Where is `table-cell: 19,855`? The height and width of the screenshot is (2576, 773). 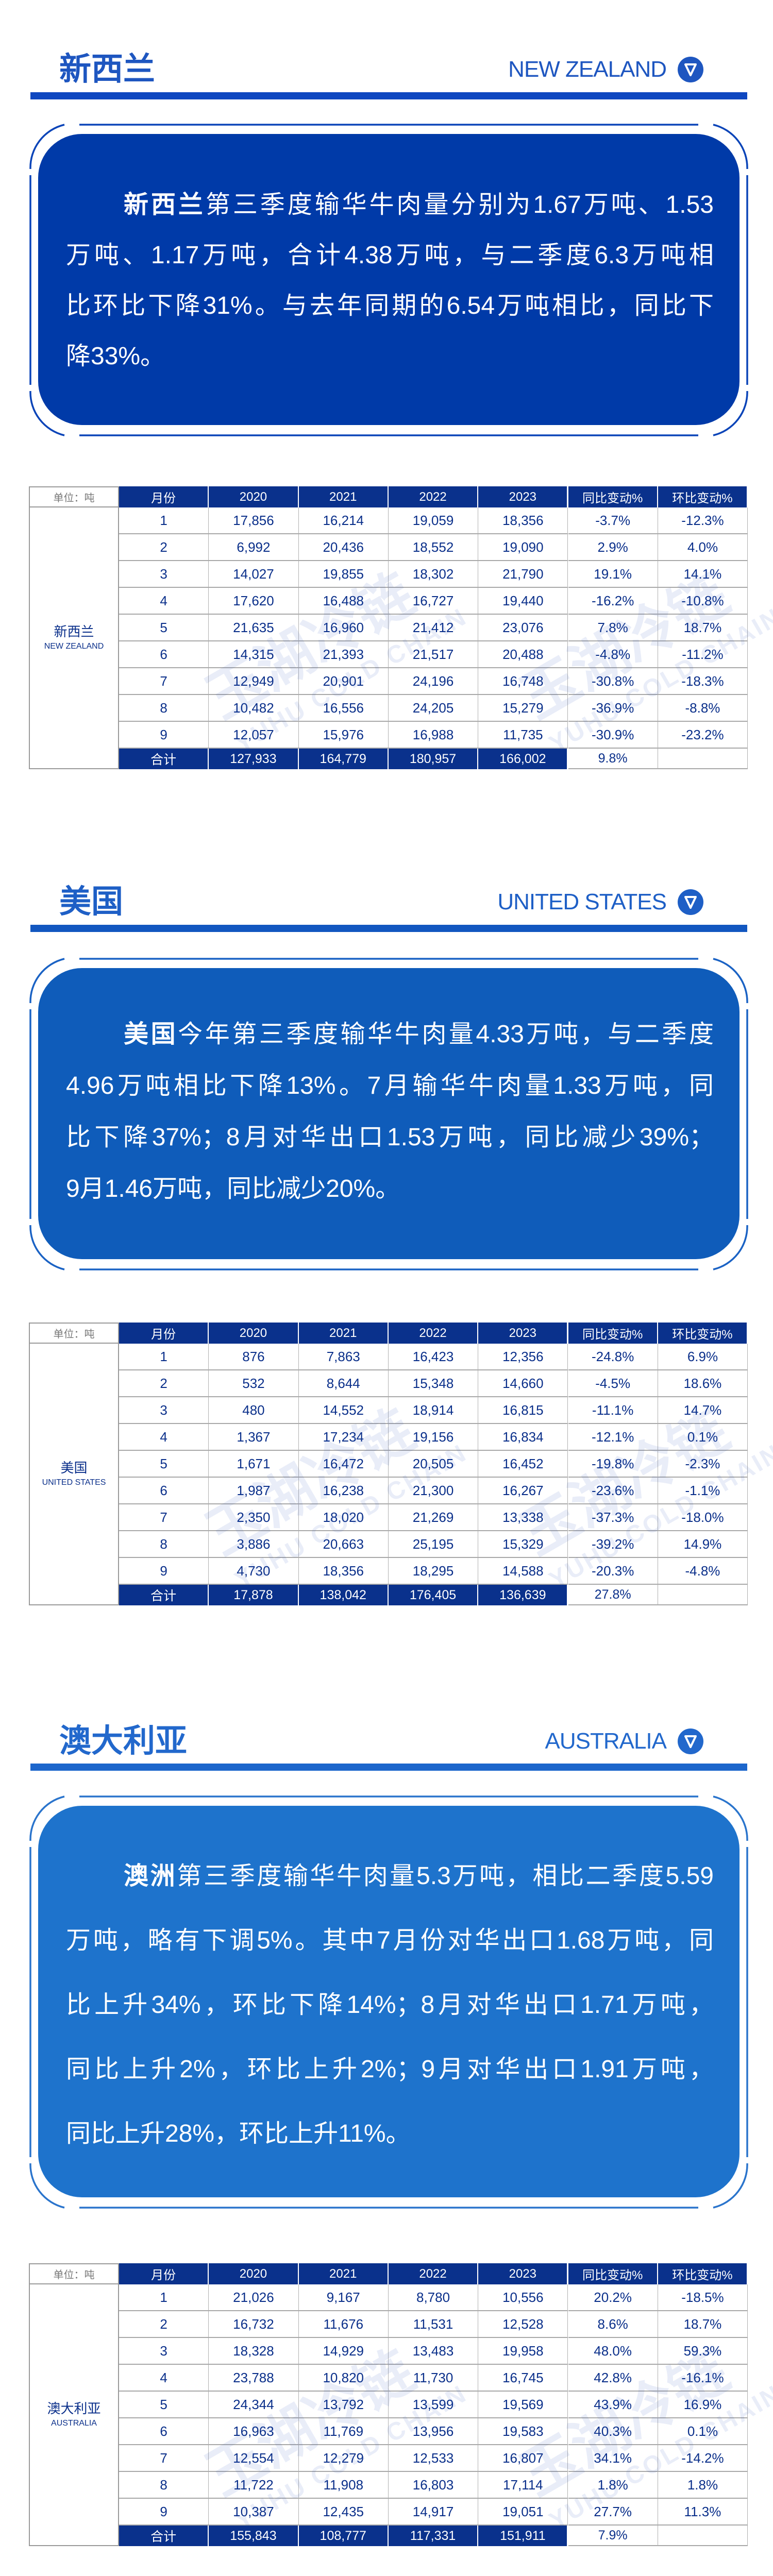 table-cell: 19,855 is located at coordinates (343, 574).